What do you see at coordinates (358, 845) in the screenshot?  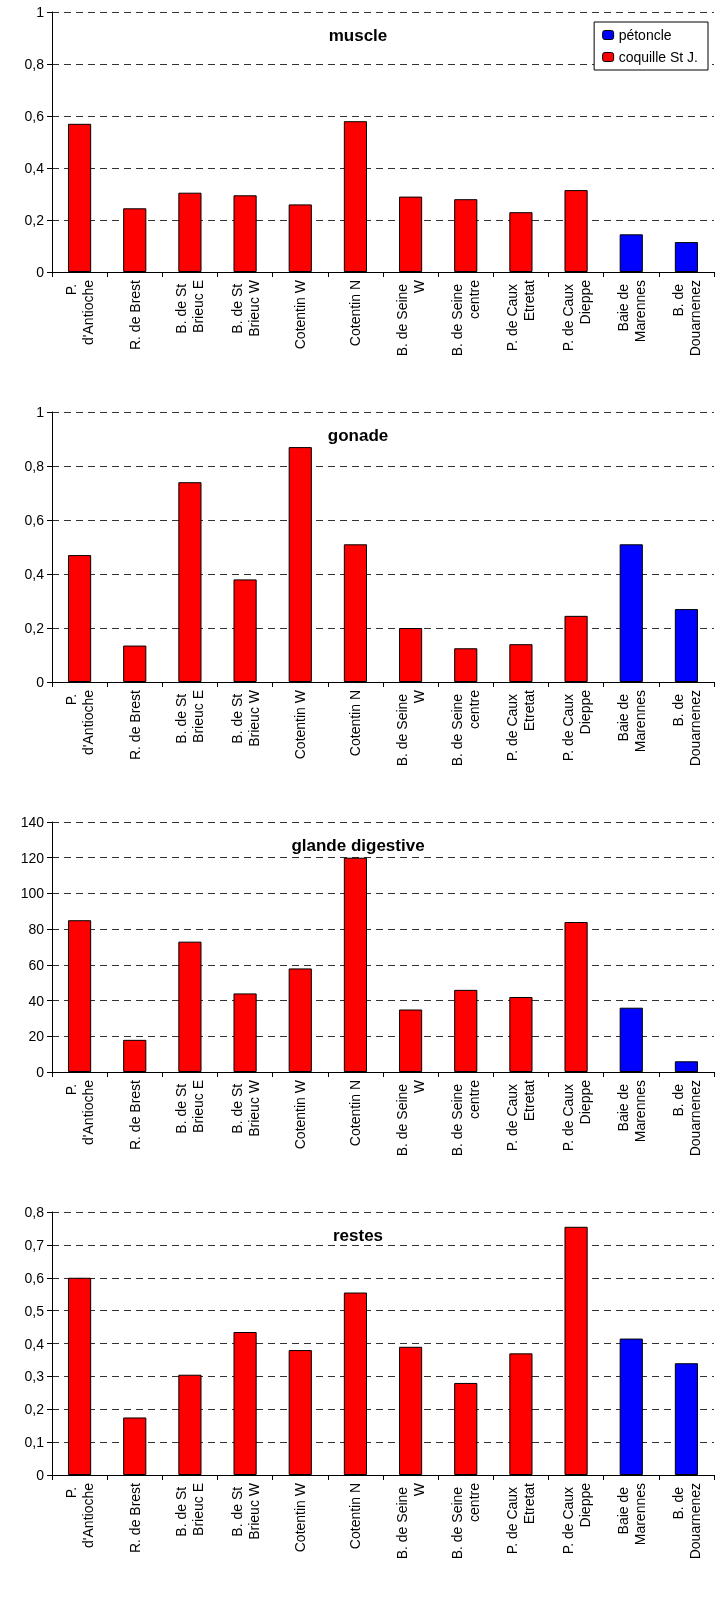 I see `text: glande digestive` at bounding box center [358, 845].